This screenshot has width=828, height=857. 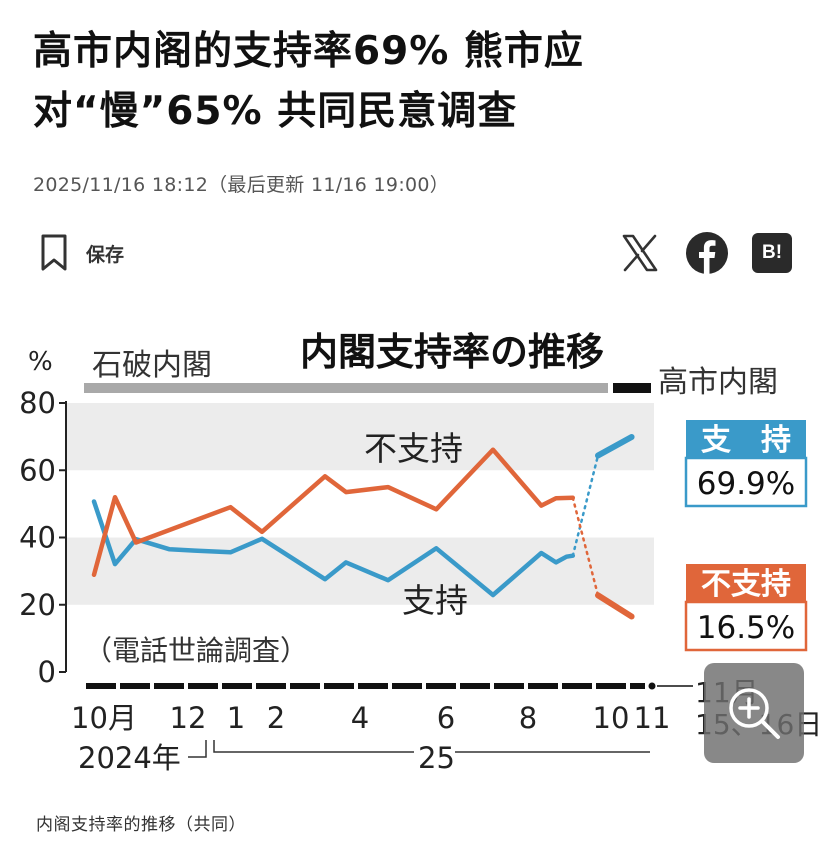 I want to click on callout-header-support, so click(x=746, y=439).